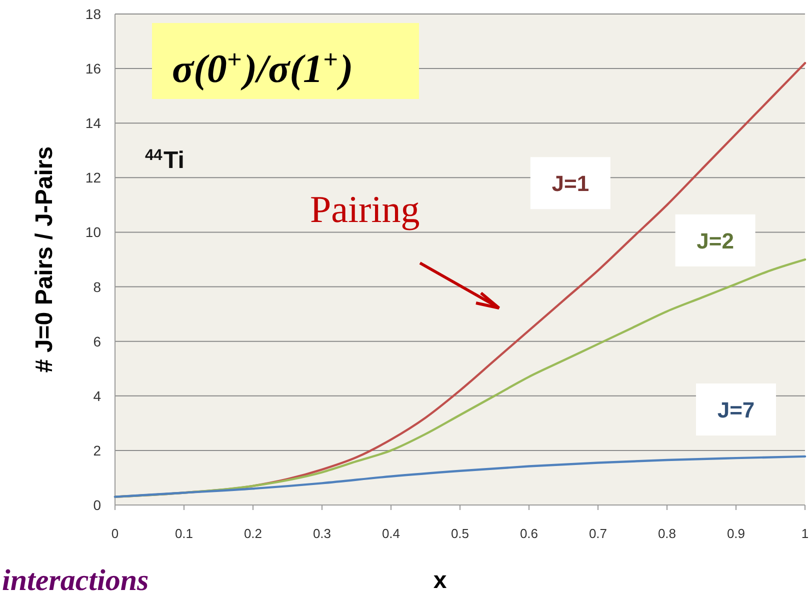 Image resolution: width=812 pixels, height=595 pixels. What do you see at coordinates (805, 533) in the screenshot?
I see `x-tick-label: 1` at bounding box center [805, 533].